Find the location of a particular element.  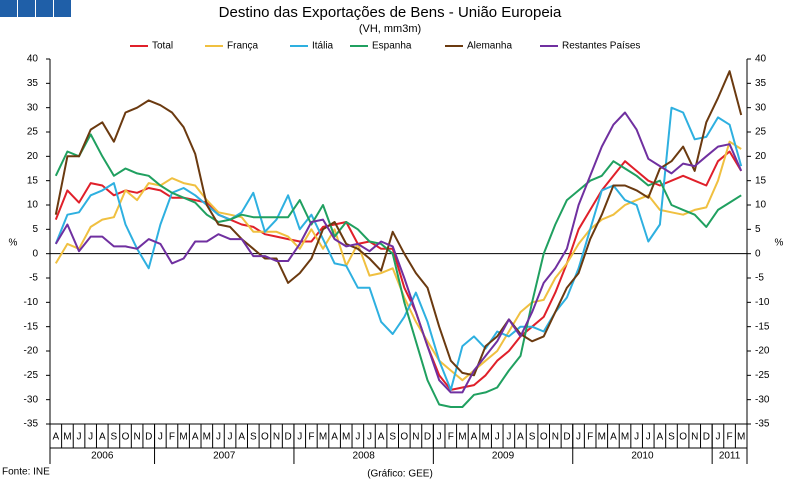

y-tick-label: -20 is located at coordinates (31, 351).